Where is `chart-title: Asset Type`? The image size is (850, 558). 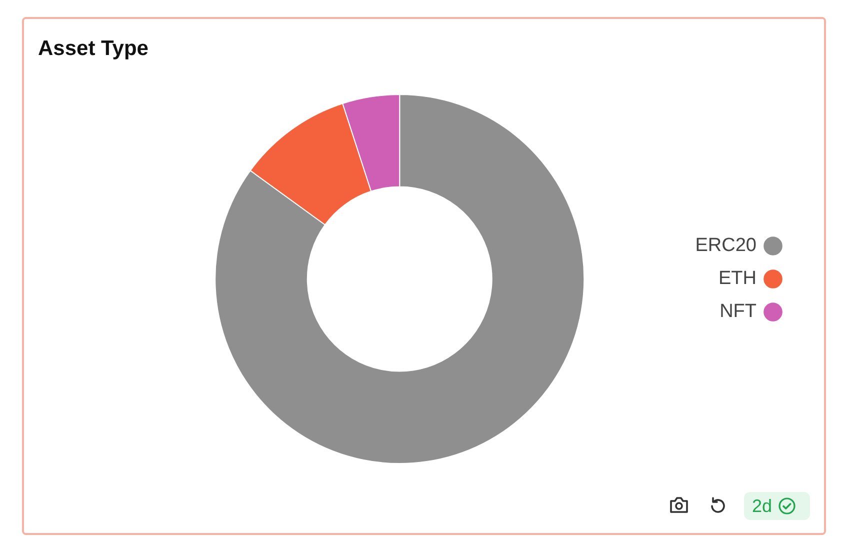 chart-title: Asset Type is located at coordinates (93, 49).